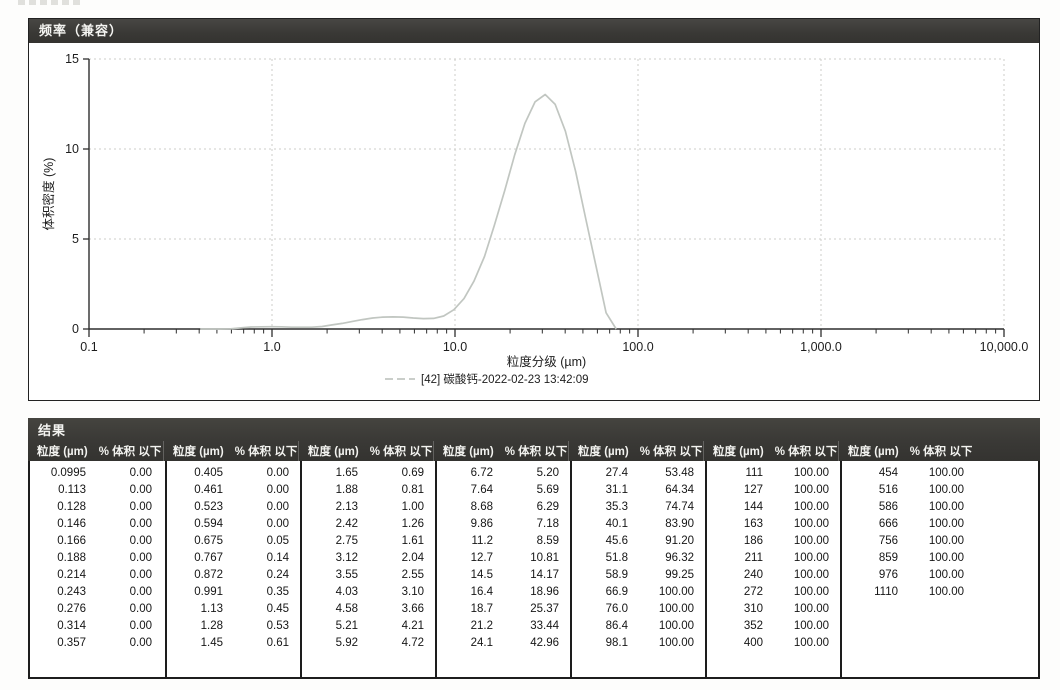  What do you see at coordinates (75, 239) in the screenshot?
I see `svg-text: 5` at bounding box center [75, 239].